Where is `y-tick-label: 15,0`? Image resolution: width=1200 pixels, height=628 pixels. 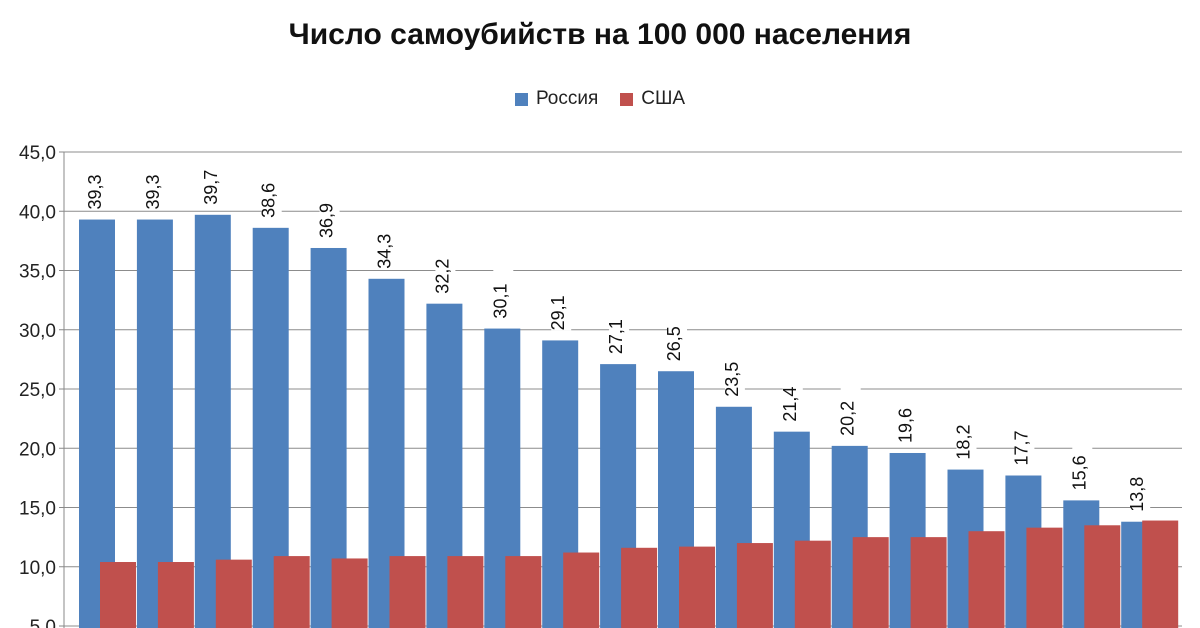
y-tick-label: 15,0 is located at coordinates (37, 509).